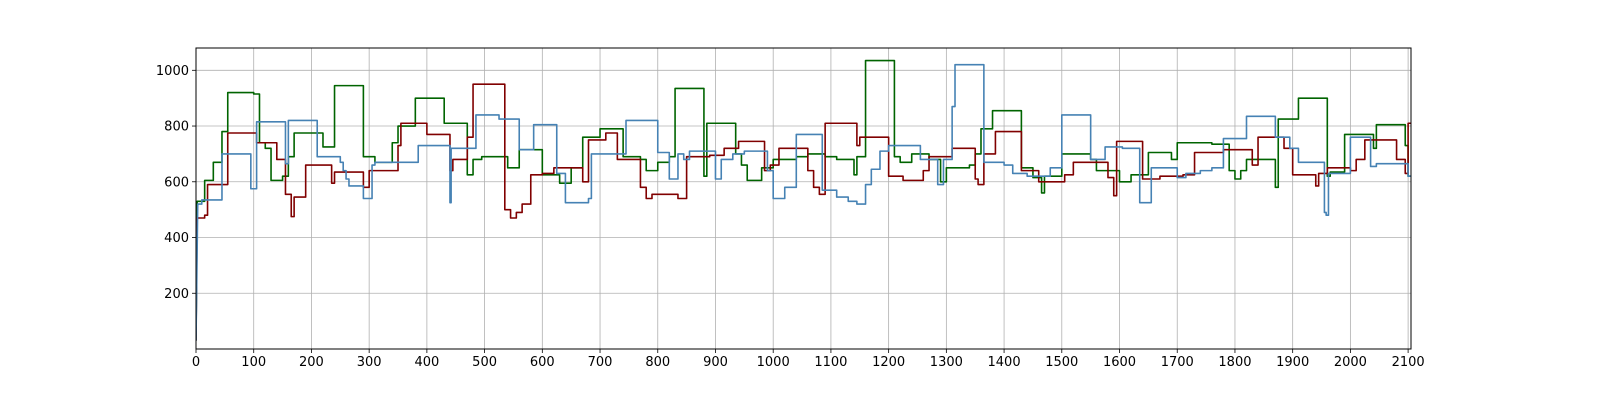  Describe the element at coordinates (600, 362) in the screenshot. I see `x-tick-label: 700` at that location.